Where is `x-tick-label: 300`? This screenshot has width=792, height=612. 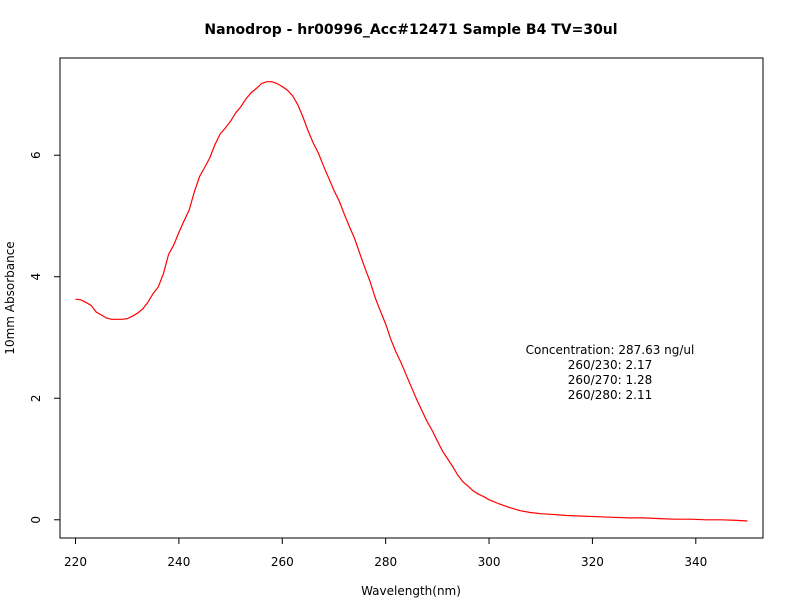
x-tick-label: 300 is located at coordinates (489, 562).